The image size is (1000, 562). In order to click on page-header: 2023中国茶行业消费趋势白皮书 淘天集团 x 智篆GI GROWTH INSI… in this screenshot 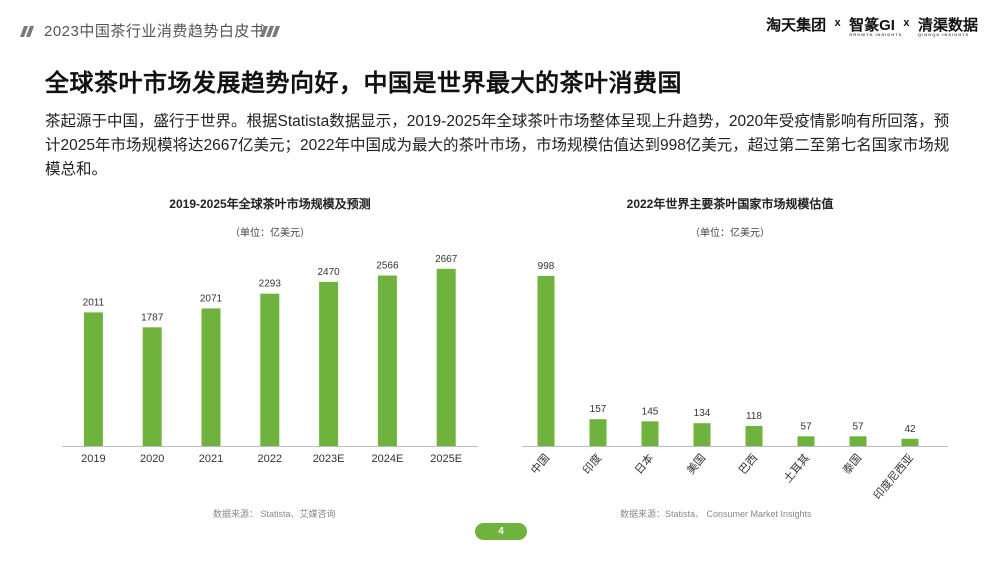, I will do `click(500, 26)`.